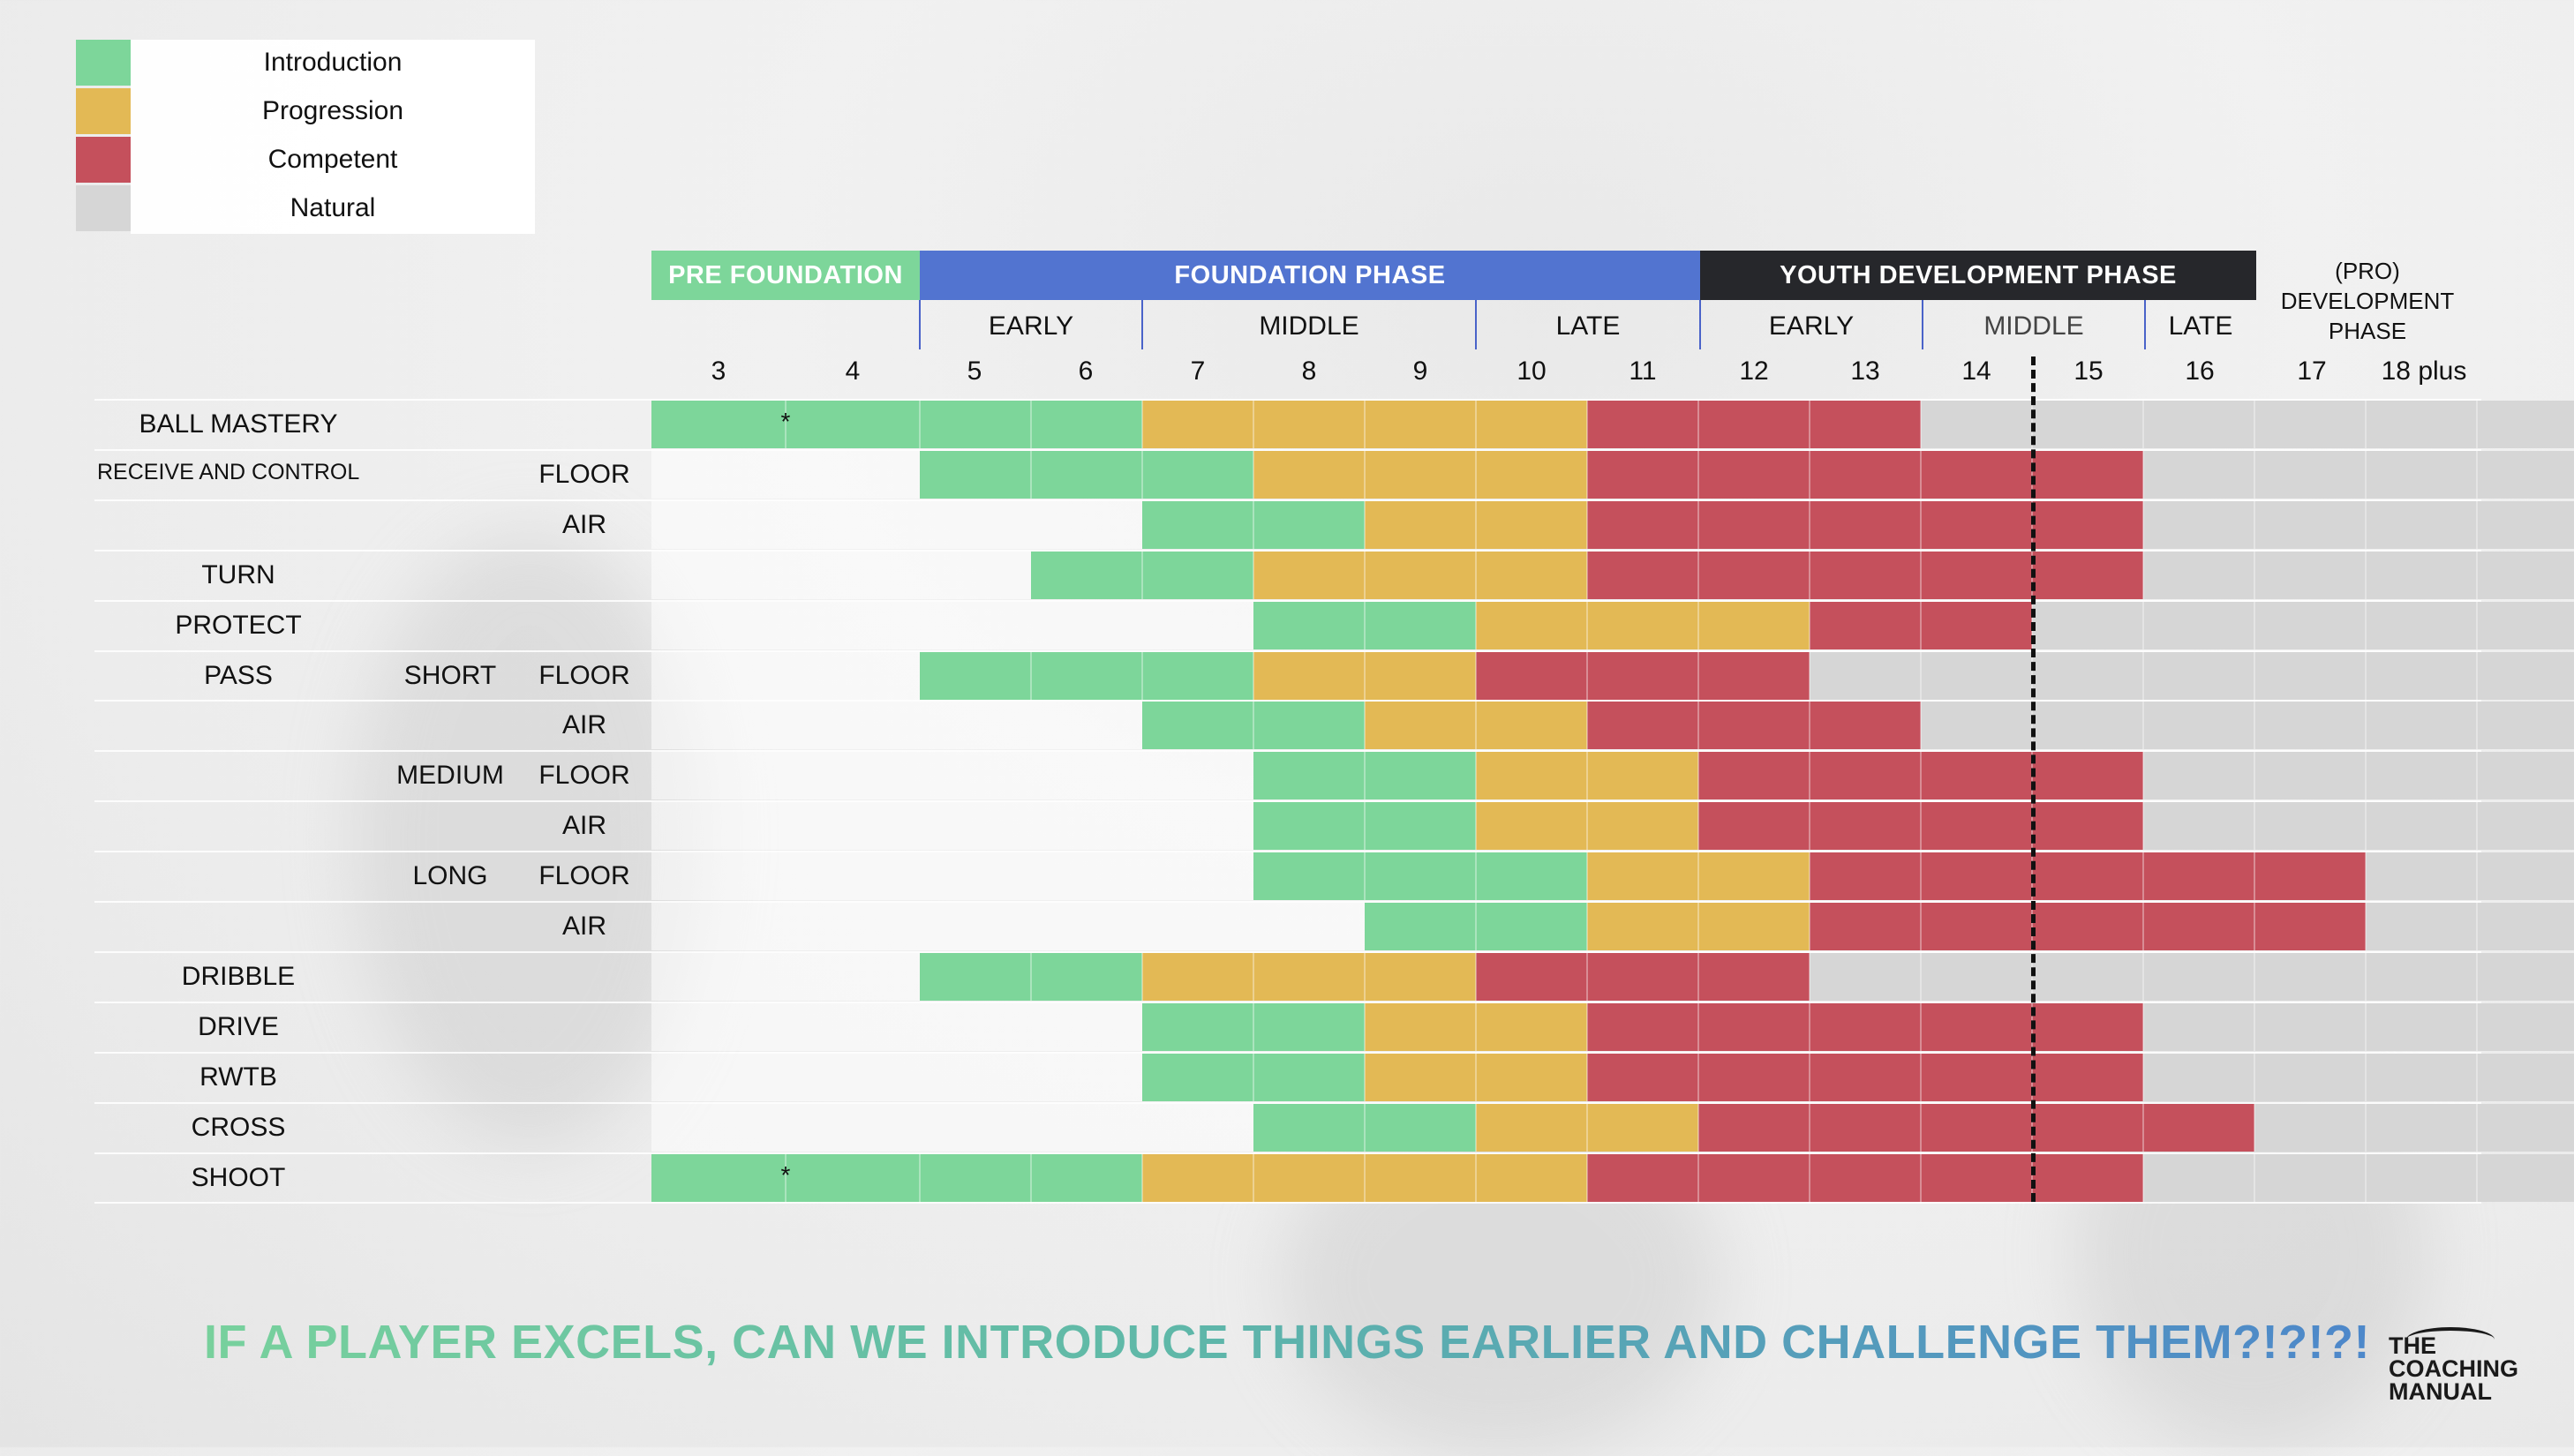  Describe the element at coordinates (1086, 371) in the screenshot. I see `age-label: 6` at that location.